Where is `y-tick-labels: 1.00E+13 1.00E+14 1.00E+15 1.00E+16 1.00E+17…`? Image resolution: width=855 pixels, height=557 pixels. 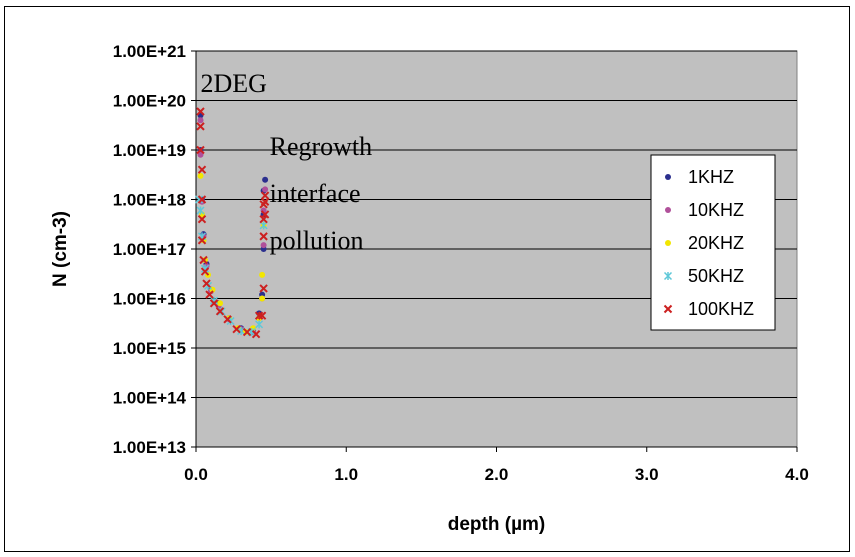 y-tick-labels: 1.00E+13 1.00E+14 1.00E+15 1.00E+16 1.00E+17… is located at coordinates (150, 249).